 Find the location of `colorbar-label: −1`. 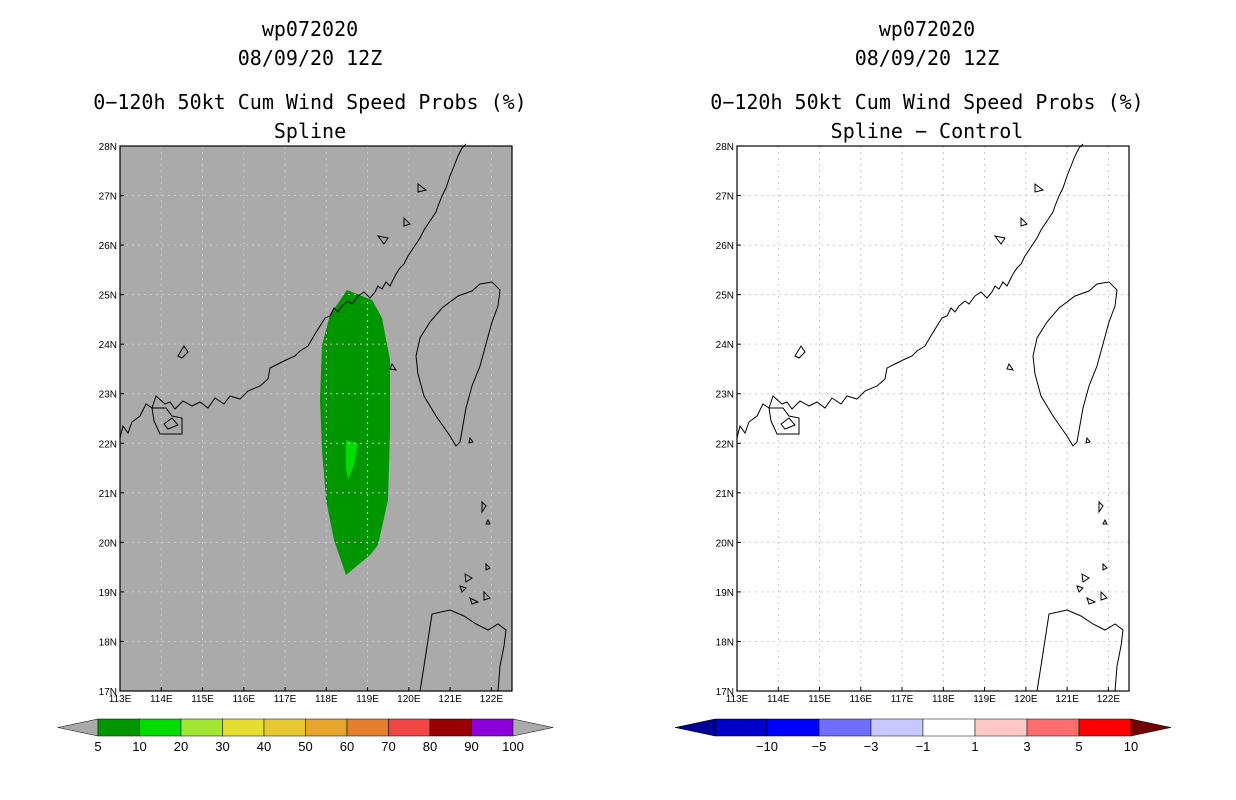

colorbar-label: −1 is located at coordinates (923, 746).